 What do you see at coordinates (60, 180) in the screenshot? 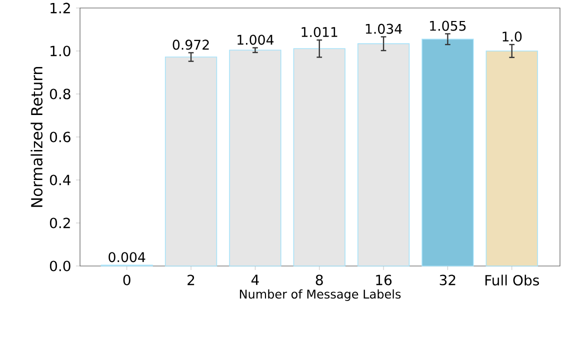
I see `y-tick-label: 0.4` at bounding box center [60, 180].